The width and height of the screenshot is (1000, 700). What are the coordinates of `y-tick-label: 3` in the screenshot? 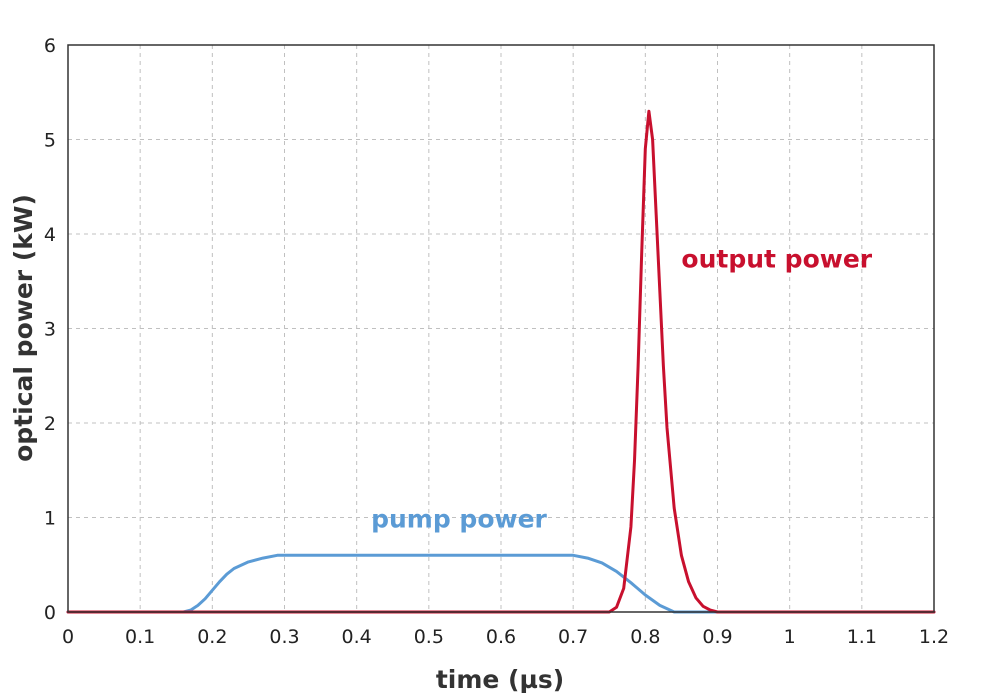 It's located at (50, 330).